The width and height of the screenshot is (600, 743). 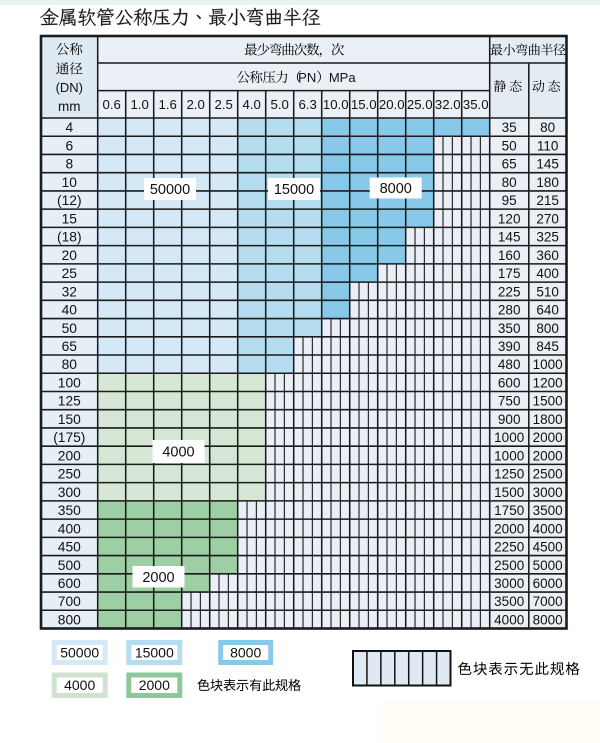 I want to click on svg-text: 1750, so click(x=509, y=510).